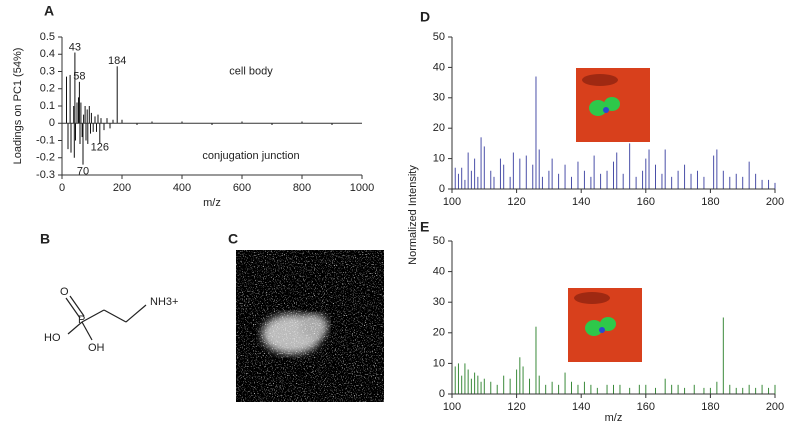 This screenshot has width=800, height=436. What do you see at coordinates (64, 292) in the screenshot?
I see `atom: O` at bounding box center [64, 292].